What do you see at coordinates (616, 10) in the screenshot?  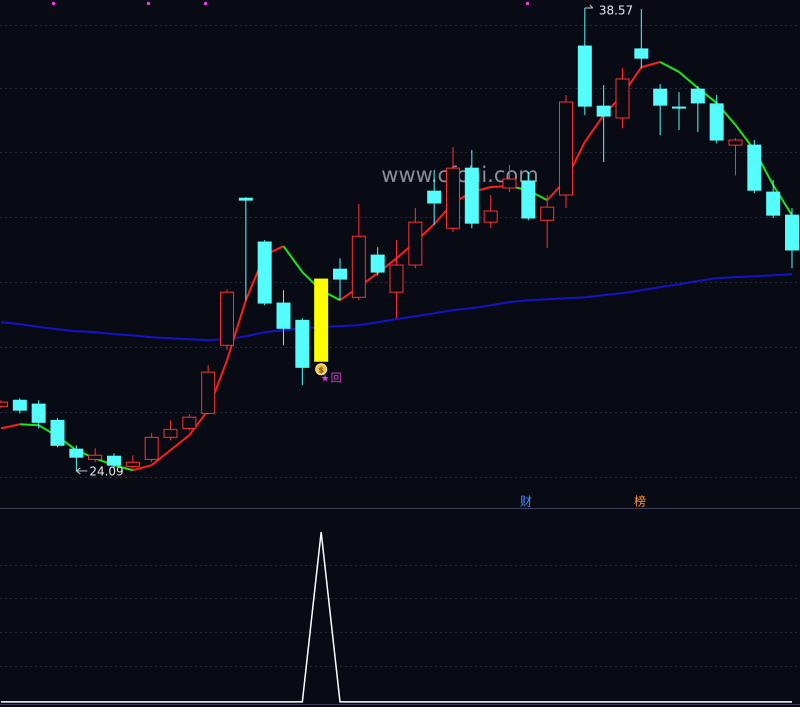 I see `max-label: 38.57` at bounding box center [616, 10].